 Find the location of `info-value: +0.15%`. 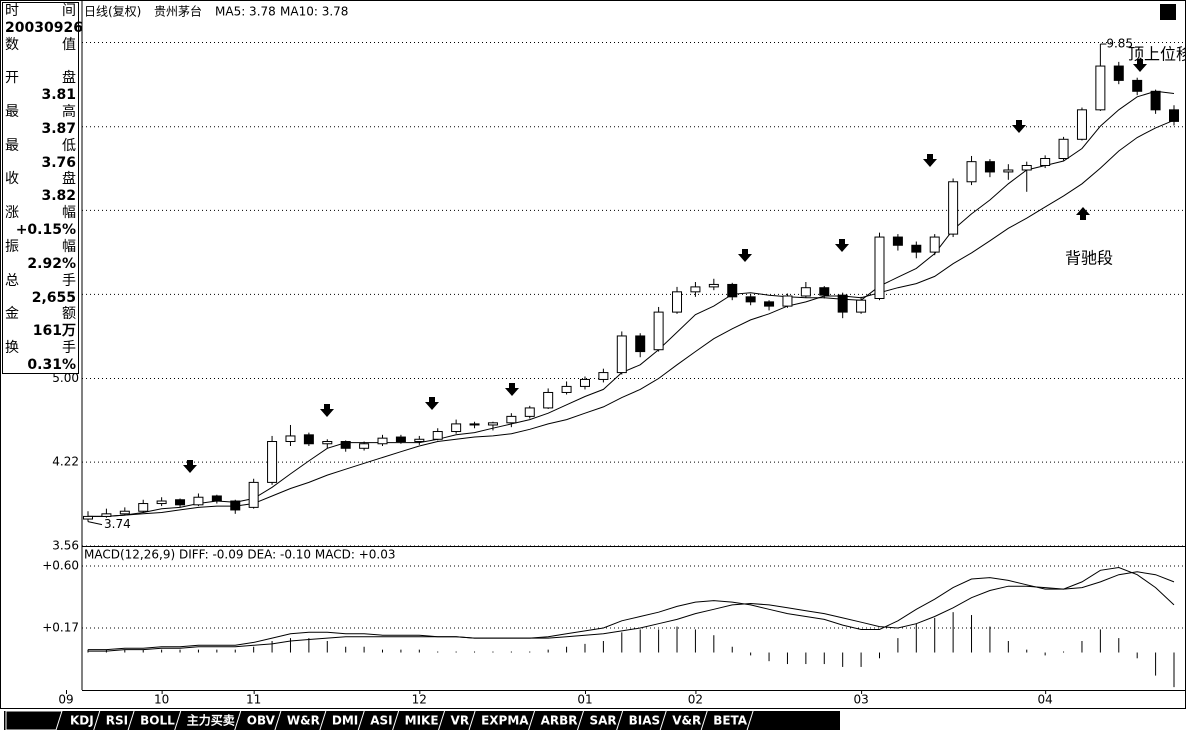

info-value: +0.15% is located at coordinates (45, 230).